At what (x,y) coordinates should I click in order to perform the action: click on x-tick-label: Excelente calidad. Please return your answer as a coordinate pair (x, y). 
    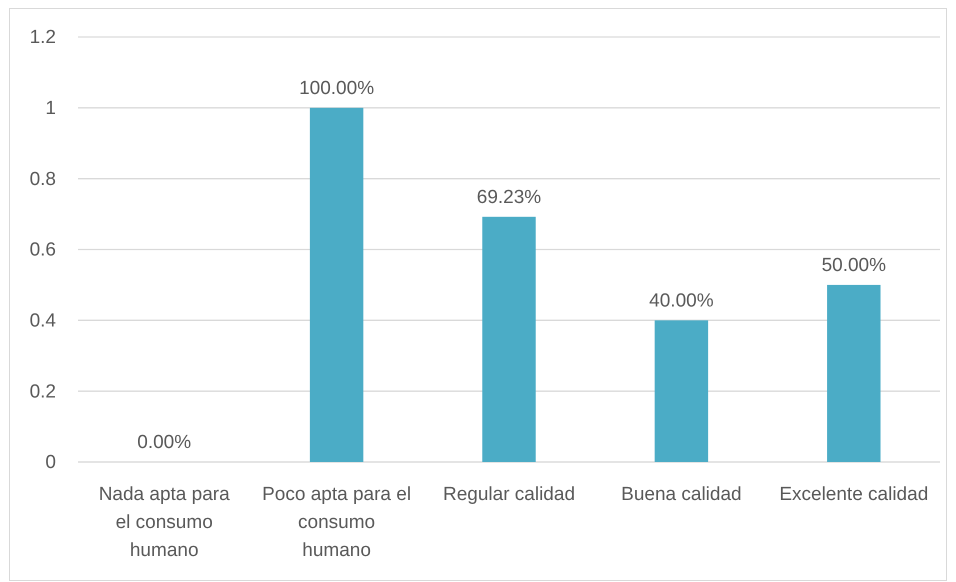
    Looking at the image, I should click on (853, 494).